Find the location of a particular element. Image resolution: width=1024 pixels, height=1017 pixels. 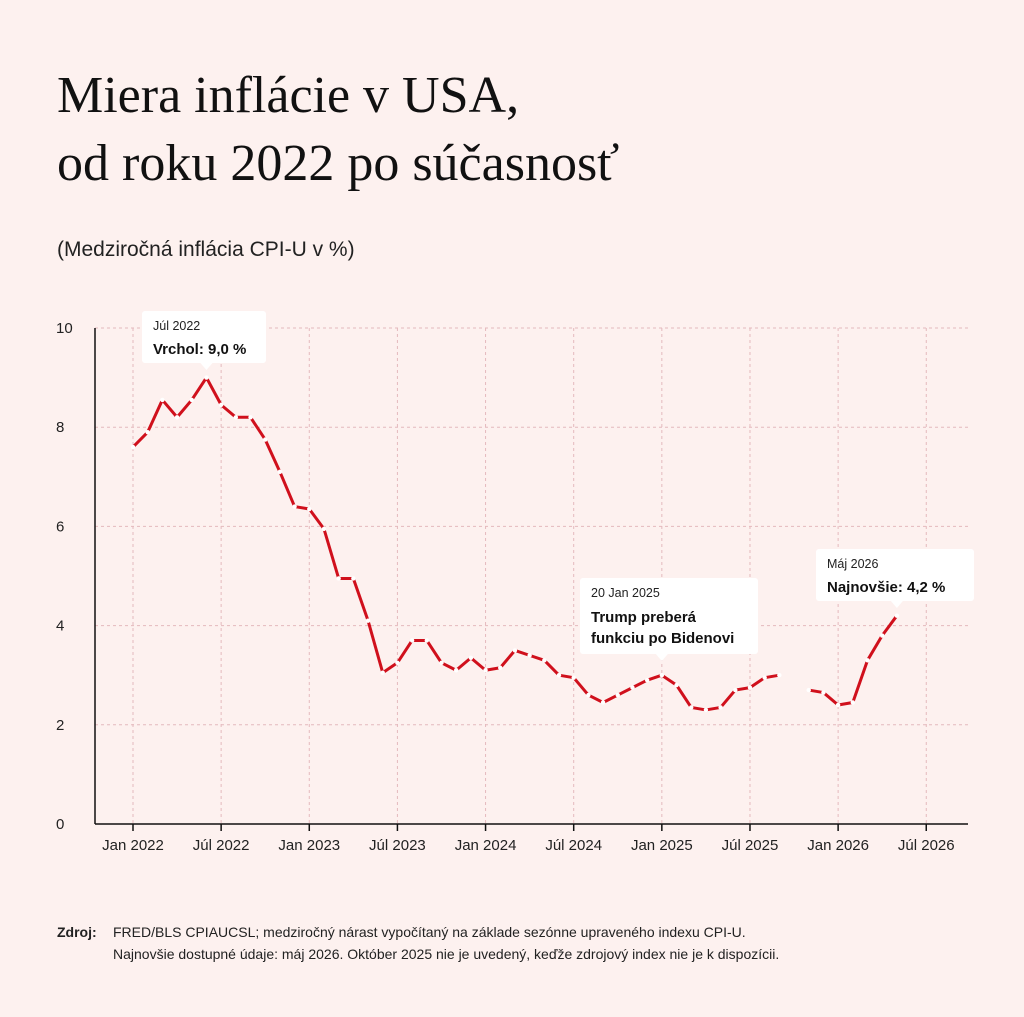

annotation-text: Trump preberá funkciu po Bidenovi is located at coordinates (662, 628).